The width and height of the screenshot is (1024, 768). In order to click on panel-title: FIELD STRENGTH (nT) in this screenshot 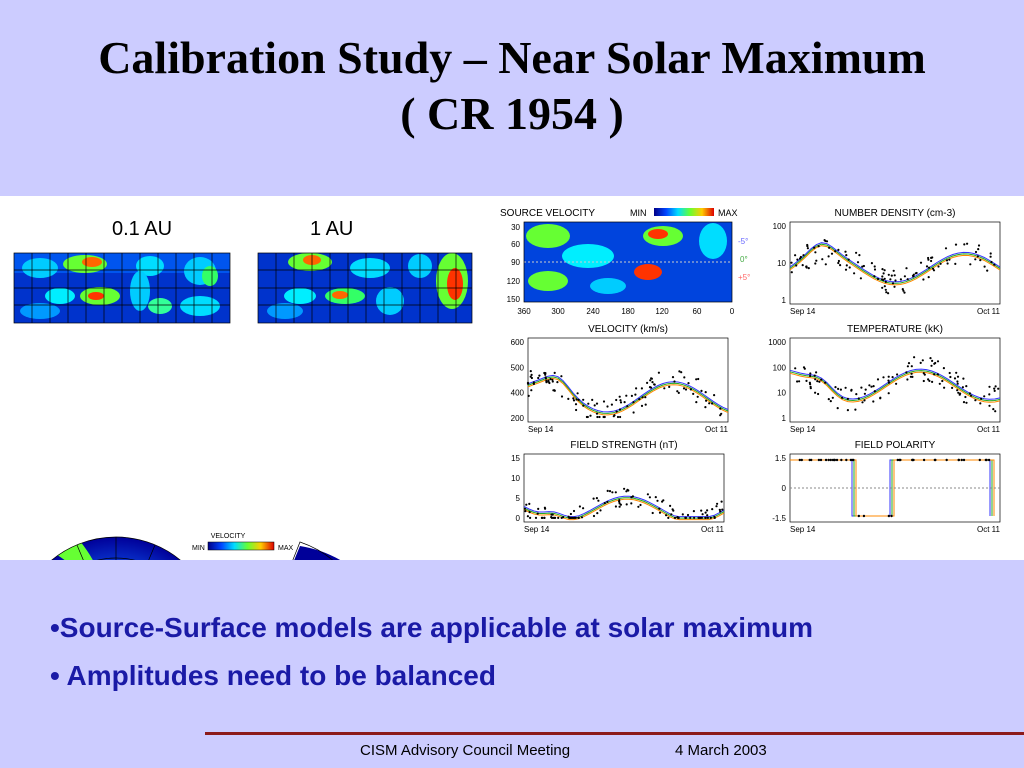, I will do `click(623, 445)`.